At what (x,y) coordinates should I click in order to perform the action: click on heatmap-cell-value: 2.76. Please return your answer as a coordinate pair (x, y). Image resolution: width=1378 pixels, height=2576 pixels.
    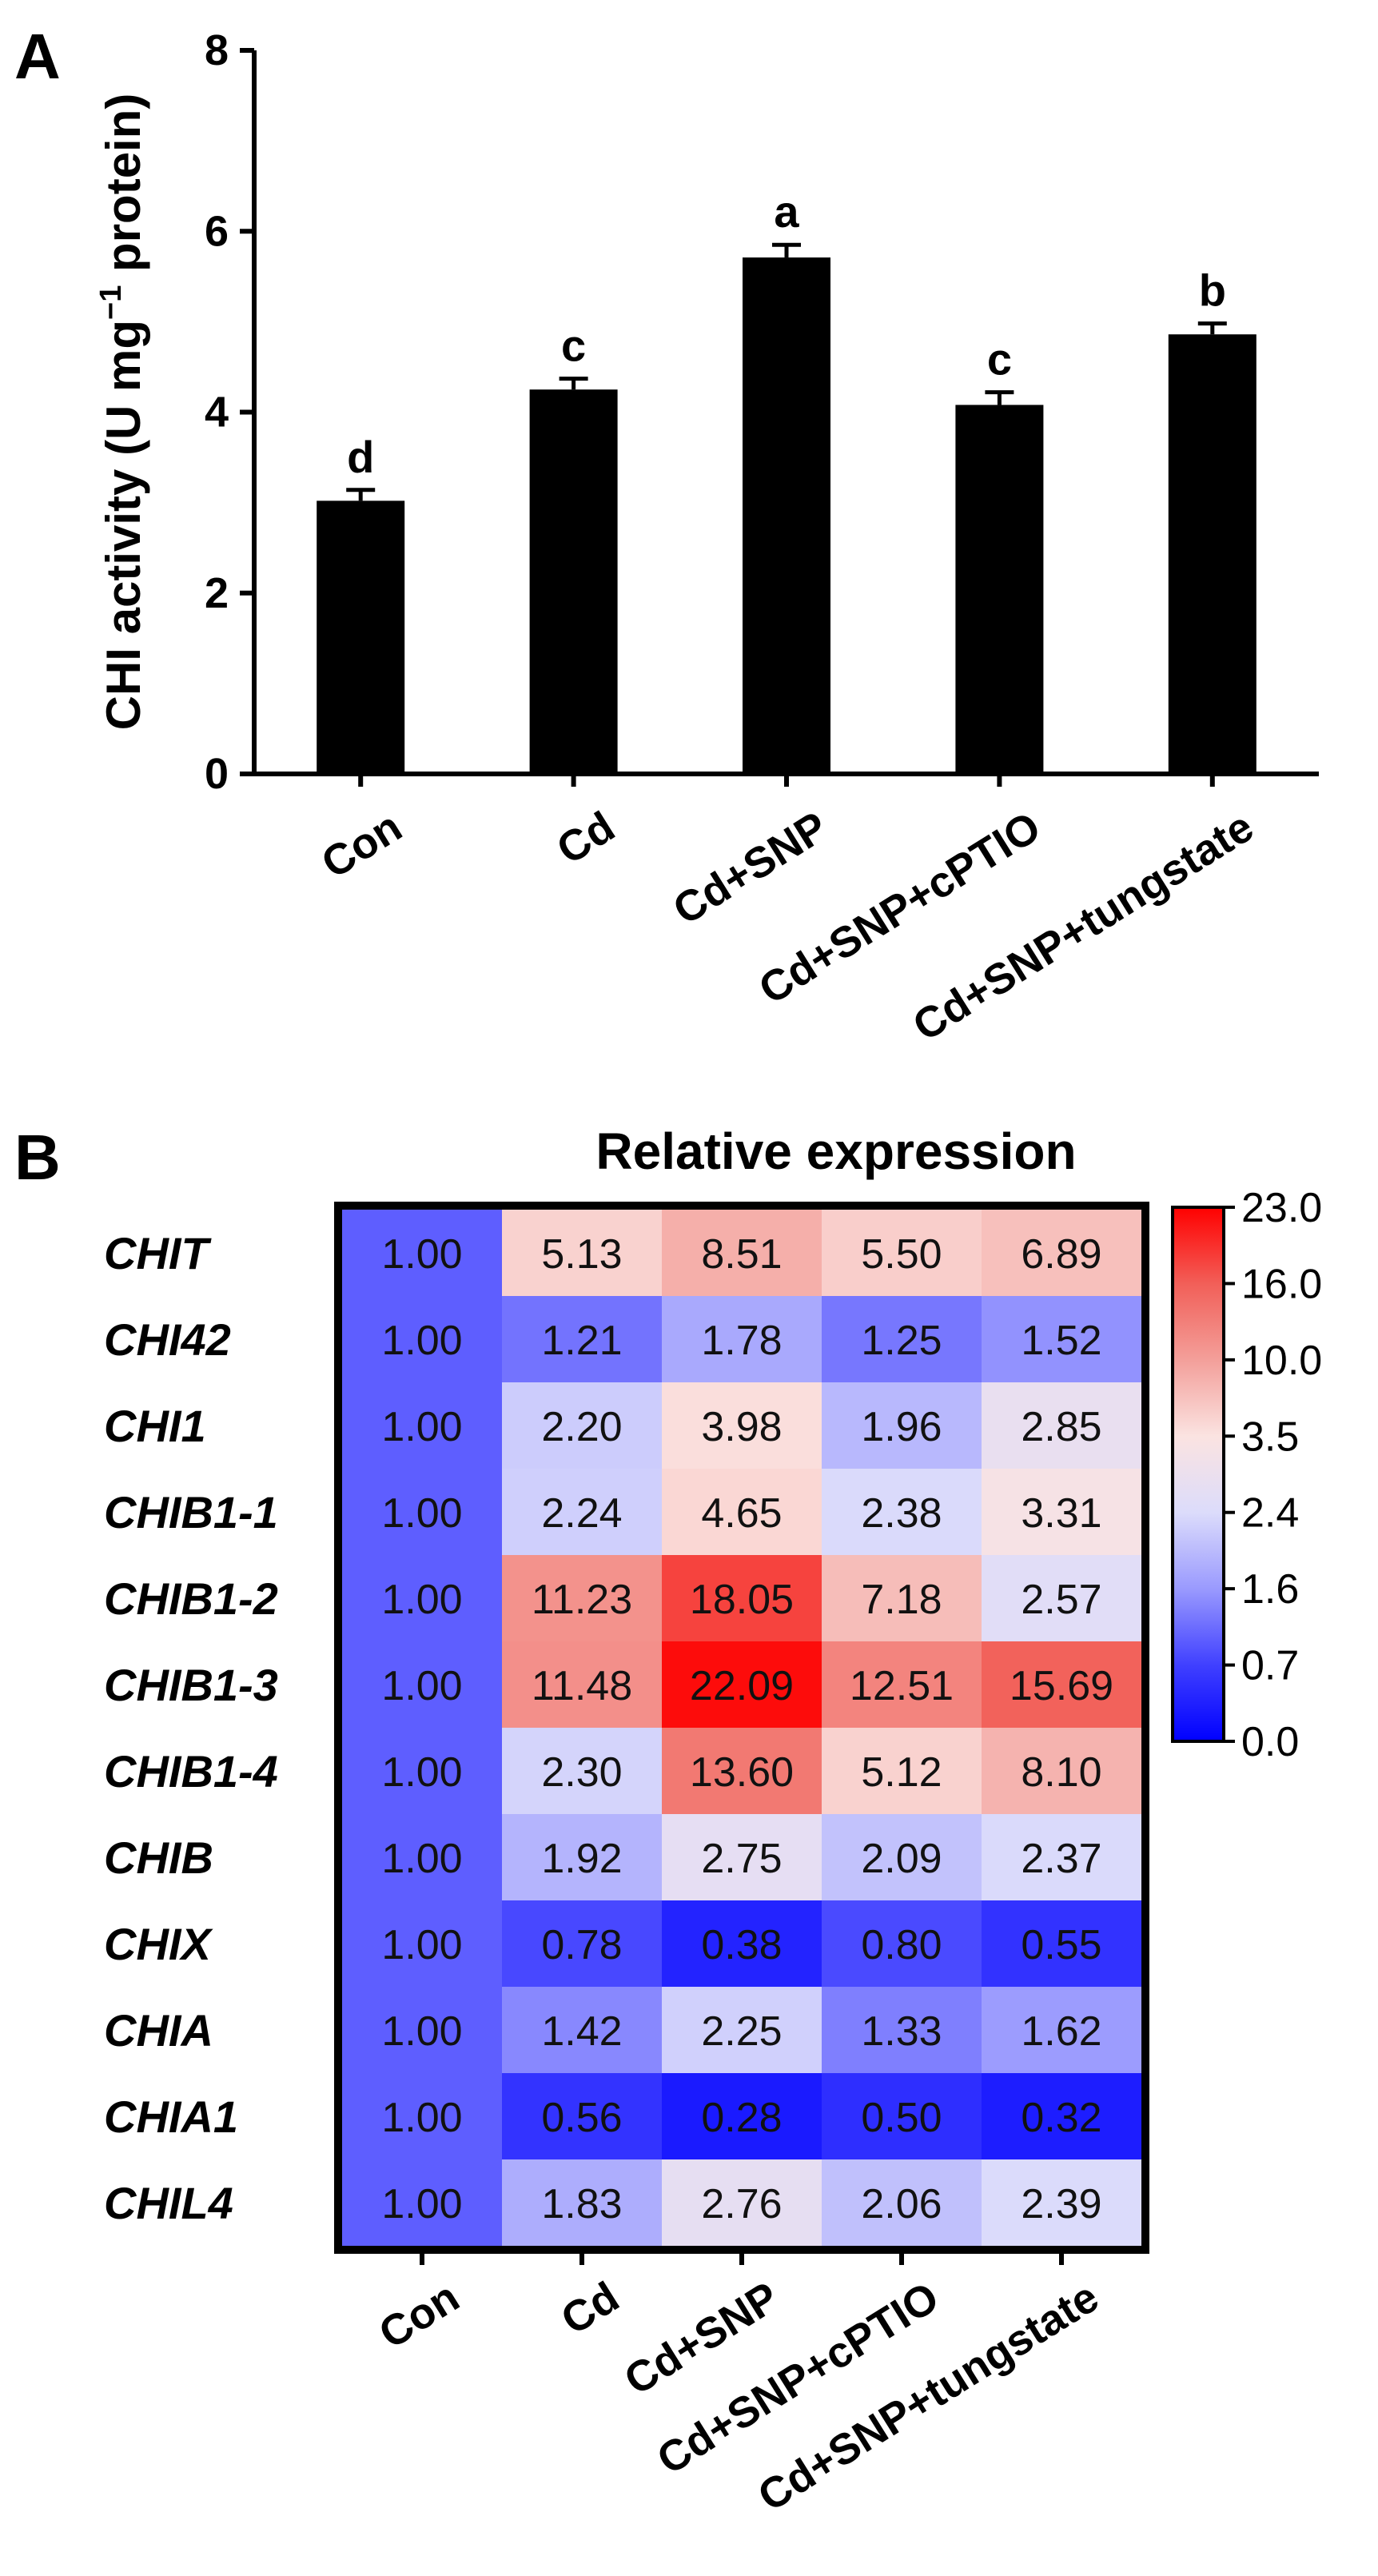
    Looking at the image, I should click on (741, 2204).